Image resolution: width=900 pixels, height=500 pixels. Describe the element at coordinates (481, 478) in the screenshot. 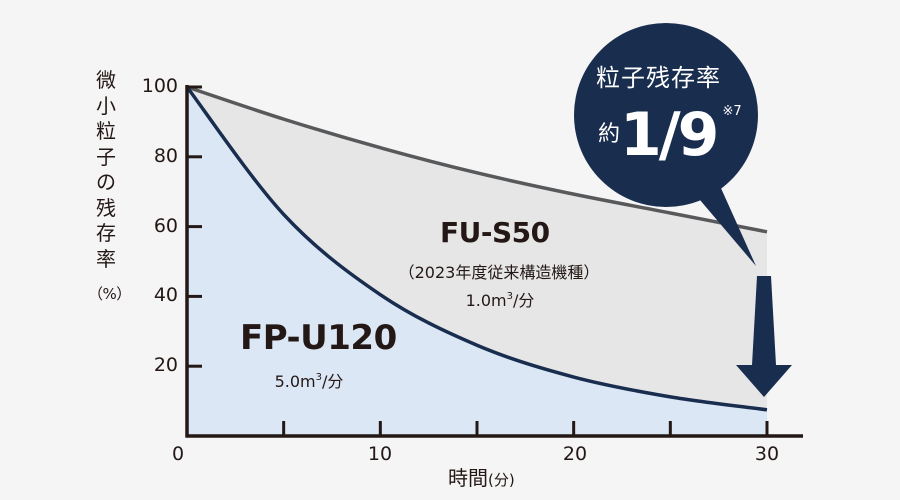

I see `x-axis-label: 時間(分)` at that location.